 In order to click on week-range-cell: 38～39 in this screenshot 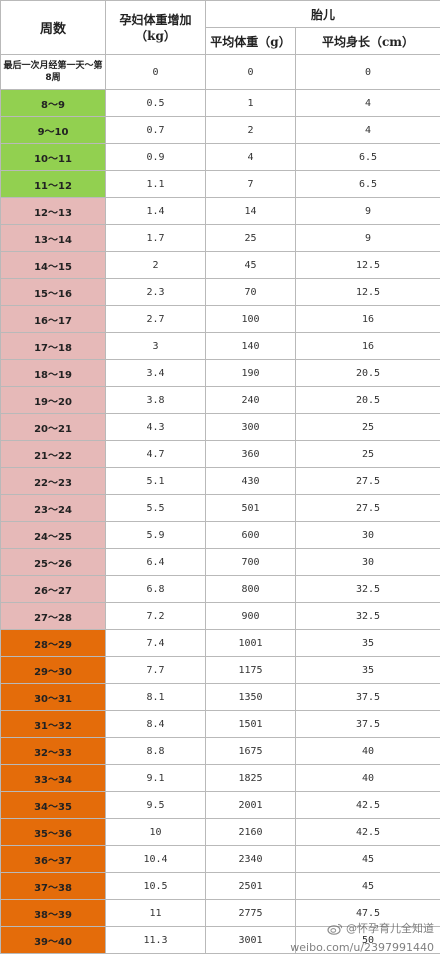, I will do `click(53, 913)`.